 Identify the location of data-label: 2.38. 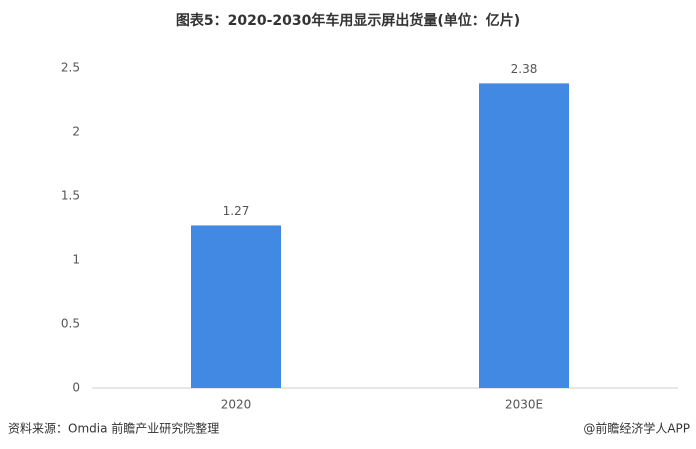
(524, 69).